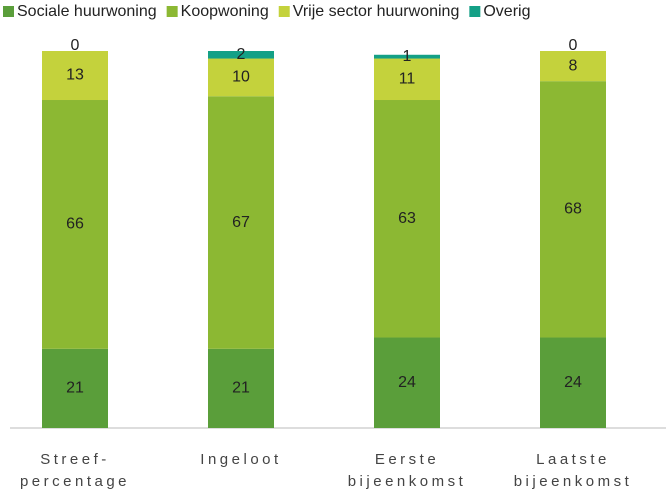  Describe the element at coordinates (225, 11) in the screenshot. I see `legend-label: Koopwoning` at that location.